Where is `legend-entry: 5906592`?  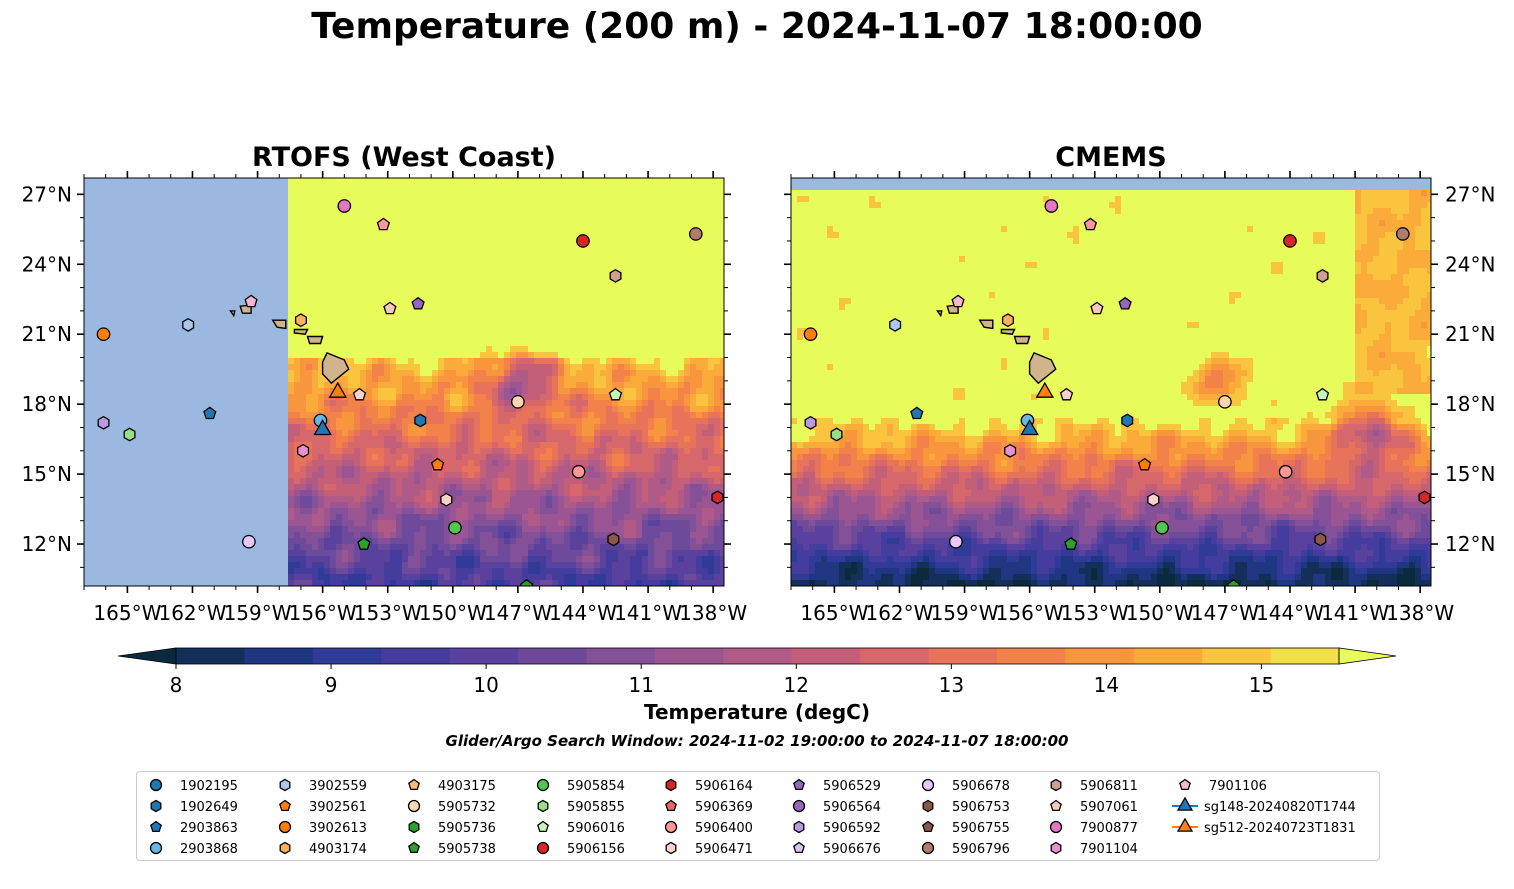
legend-entry: 5906592 is located at coordinates (837, 828).